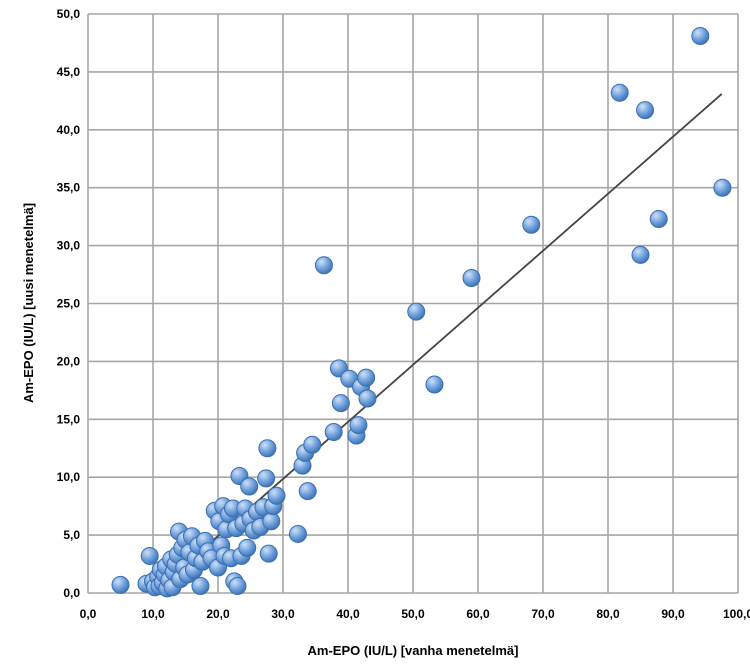  Describe the element at coordinates (736, 614) in the screenshot. I see `x-tick-label: 100,0` at that location.